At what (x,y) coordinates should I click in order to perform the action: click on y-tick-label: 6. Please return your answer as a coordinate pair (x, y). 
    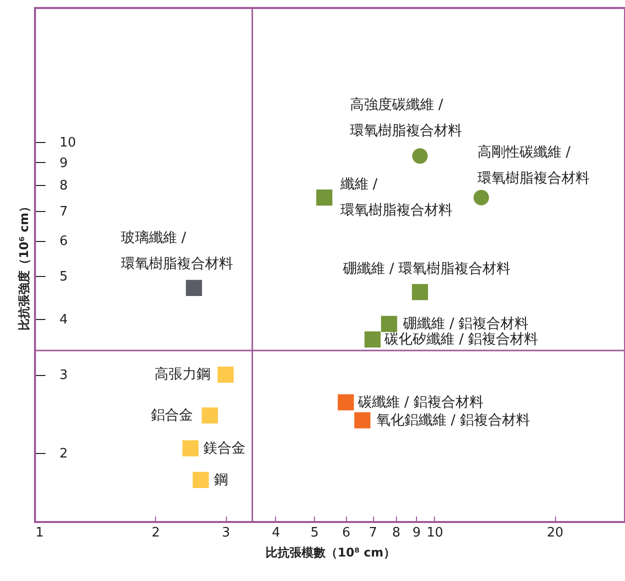
    Looking at the image, I should click on (64, 242).